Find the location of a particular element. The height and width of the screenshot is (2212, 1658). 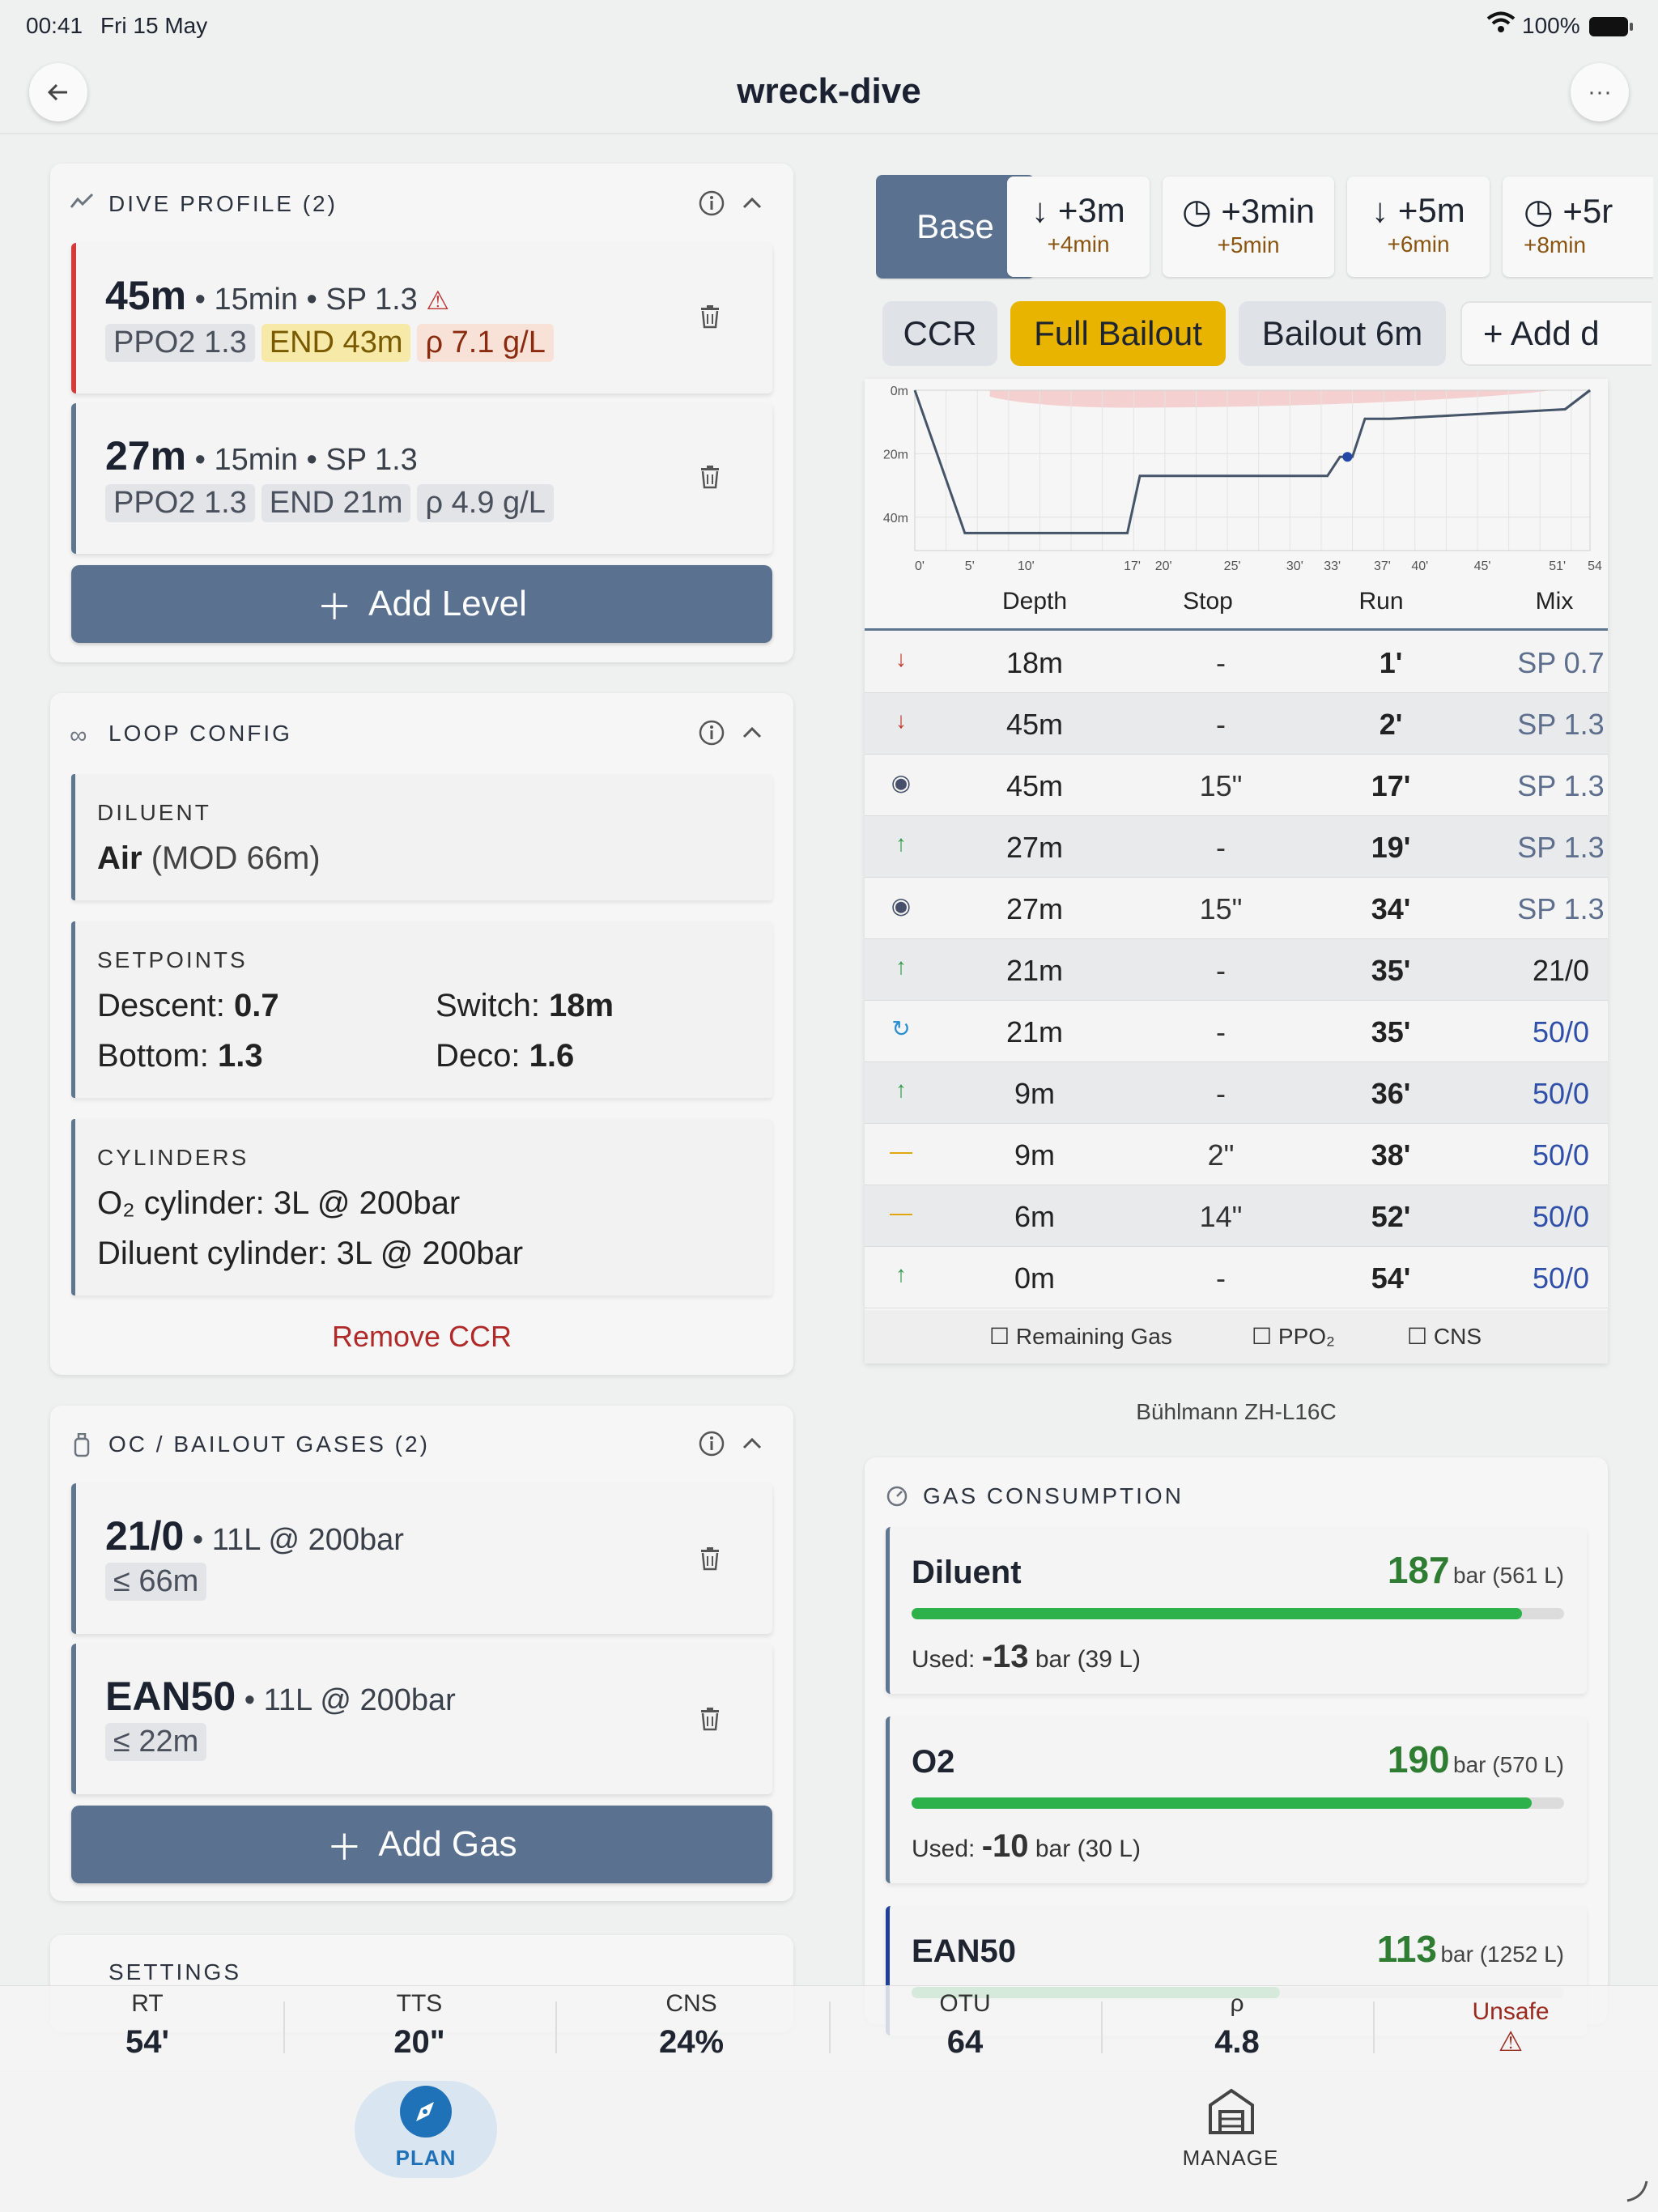

cell-run: 1' is located at coordinates (1391, 662).